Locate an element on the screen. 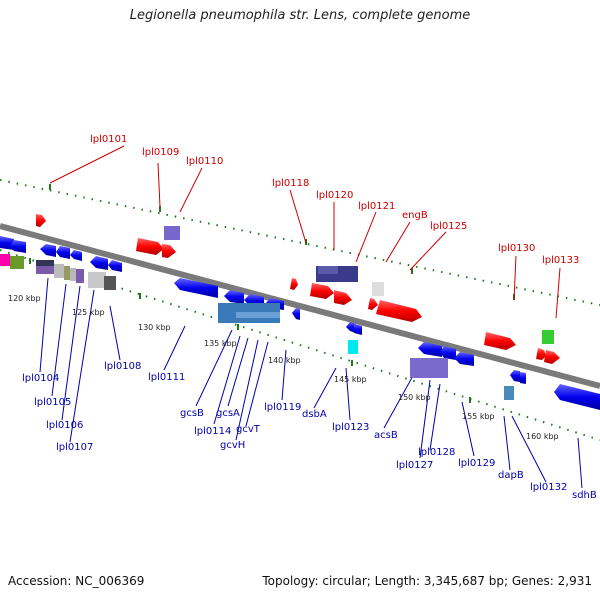 The height and width of the screenshot is (600, 600). label-acsB: acsB is located at coordinates (386, 435).